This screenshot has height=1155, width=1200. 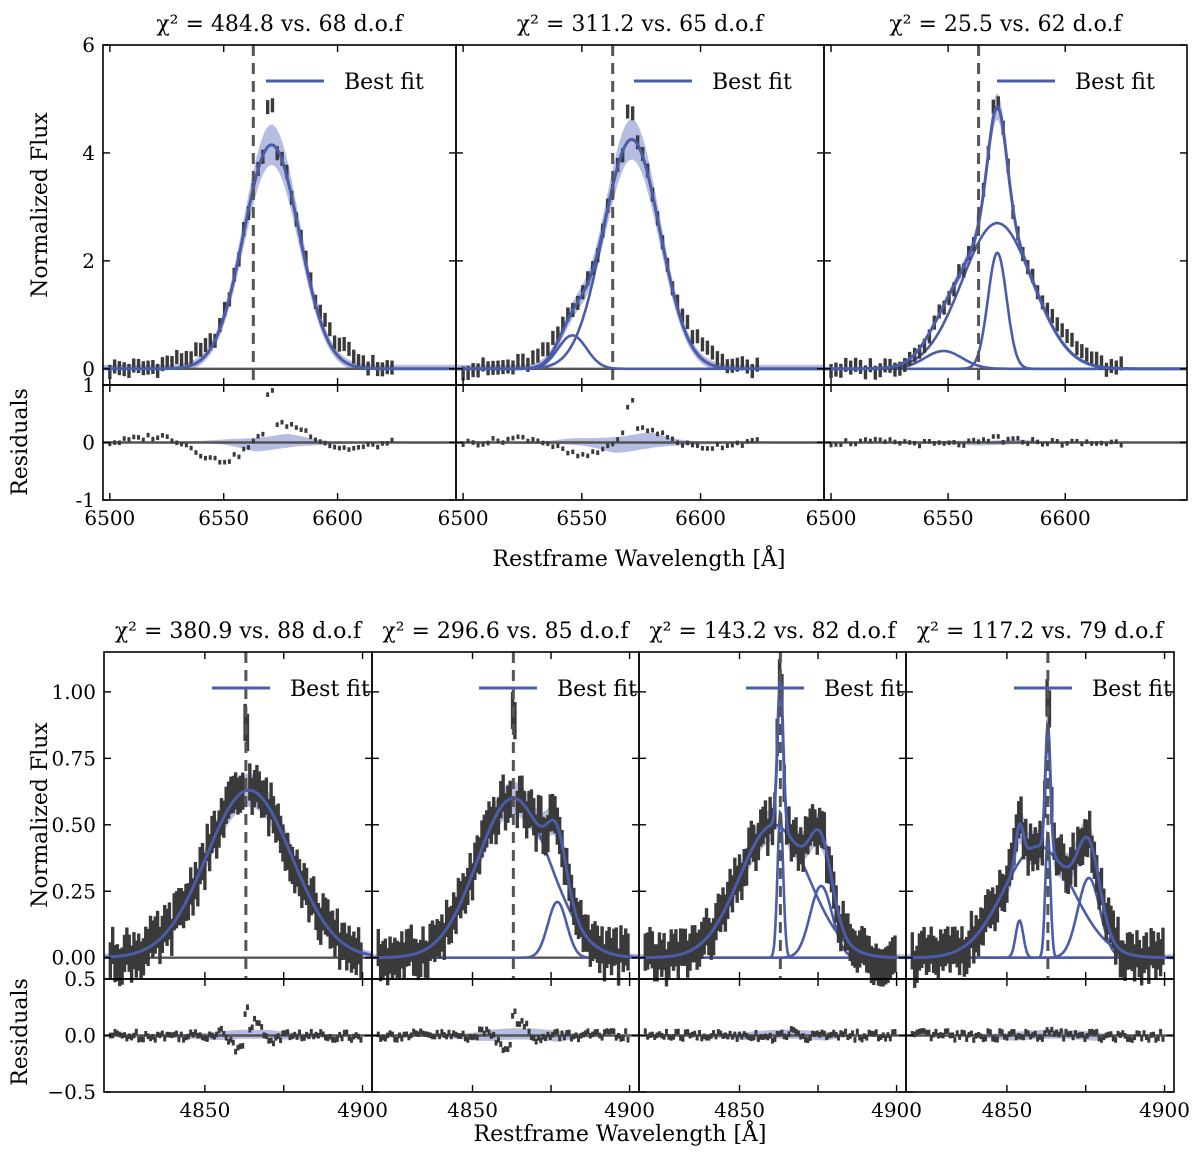 What do you see at coordinates (641, 24) in the screenshot?
I see `panel-title: χ² = 311.2 vs. 65 d.o.f` at bounding box center [641, 24].